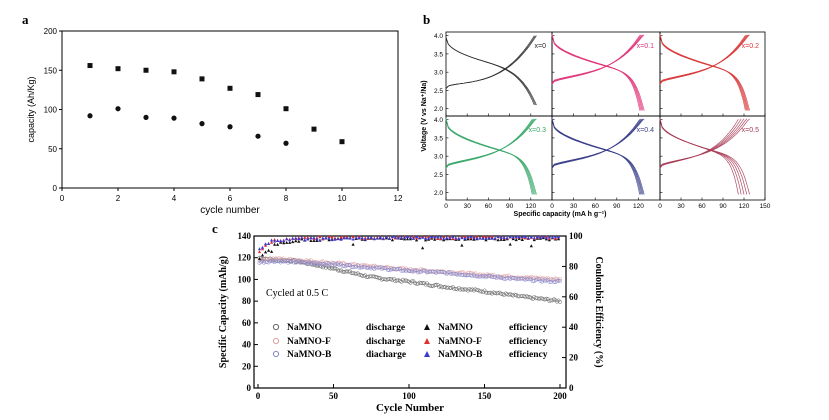 Image resolution: width=829 pixels, height=420 pixels. What do you see at coordinates (247, 323) in the screenshot?
I see `panel-c-y-left-tick-label: 60` at bounding box center [247, 323].